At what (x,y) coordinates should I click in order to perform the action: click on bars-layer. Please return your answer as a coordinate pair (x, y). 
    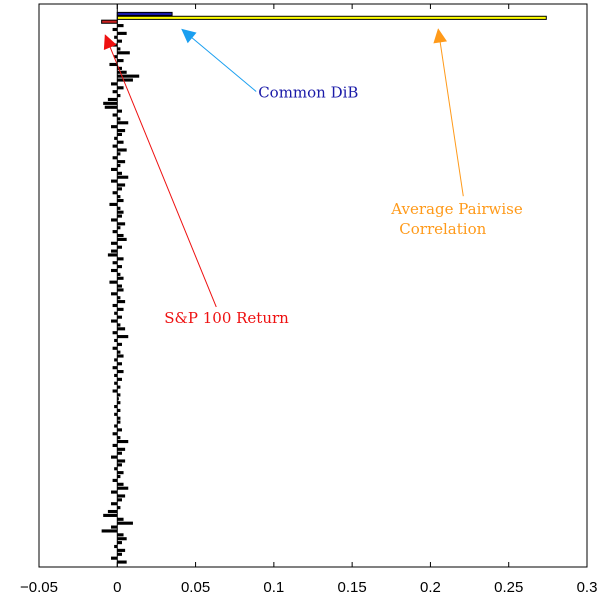
    Looking at the image, I should click on (120, 294).